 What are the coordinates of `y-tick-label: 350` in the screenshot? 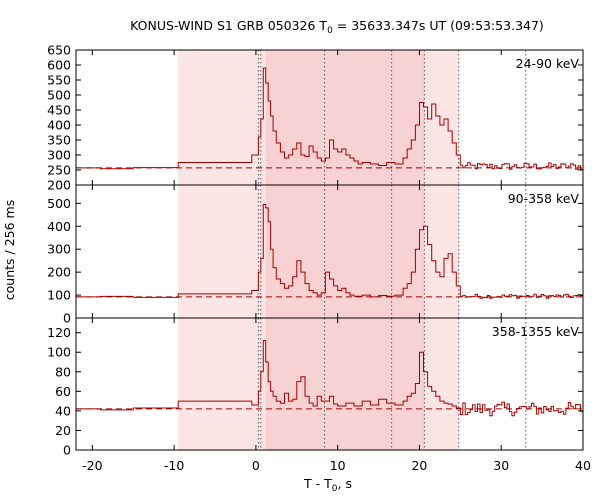 It's located at (59, 140).